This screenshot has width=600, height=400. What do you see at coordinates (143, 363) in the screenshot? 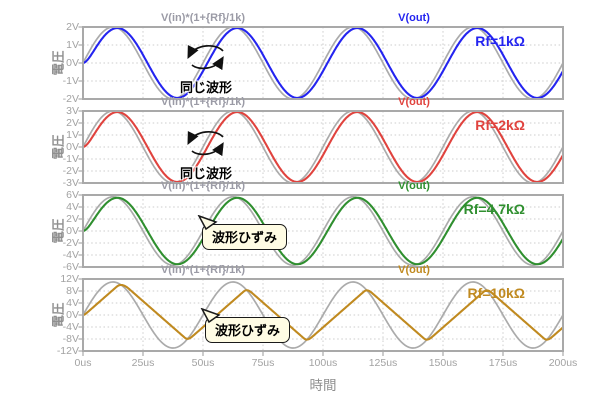
I see `x-tick-label: 25us` at bounding box center [143, 363].